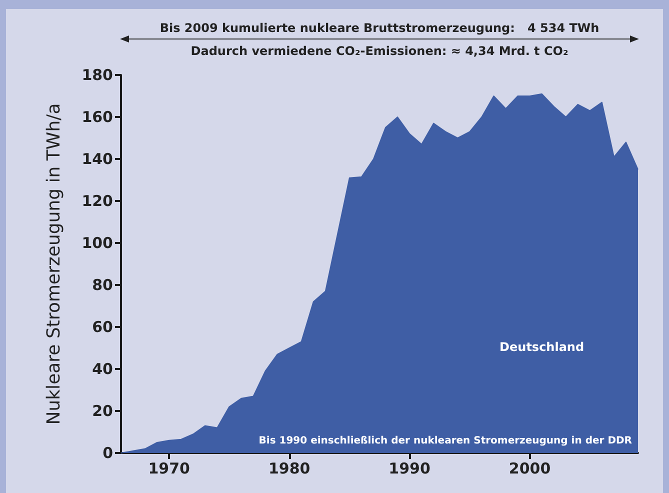 Image resolution: width=669 pixels, height=493 pixels. I want to click on x-tick-label: 1970, so click(169, 469).